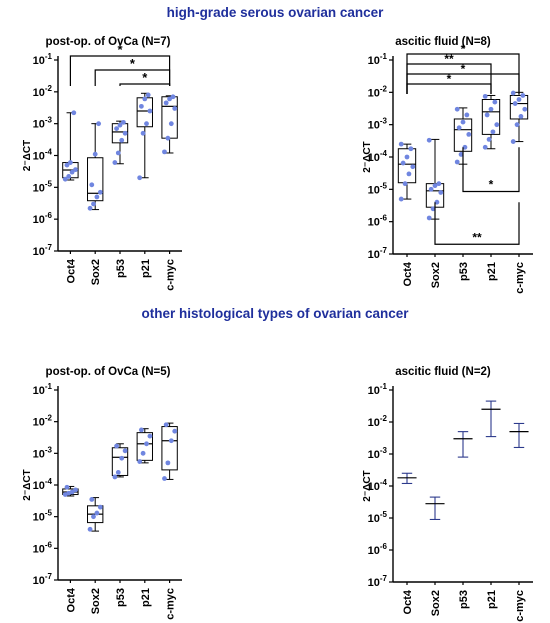 The image size is (550, 623). Describe the element at coordinates (443, 372) in the screenshot. I see `panel-title: ascitic fluid (N=2)` at that location.